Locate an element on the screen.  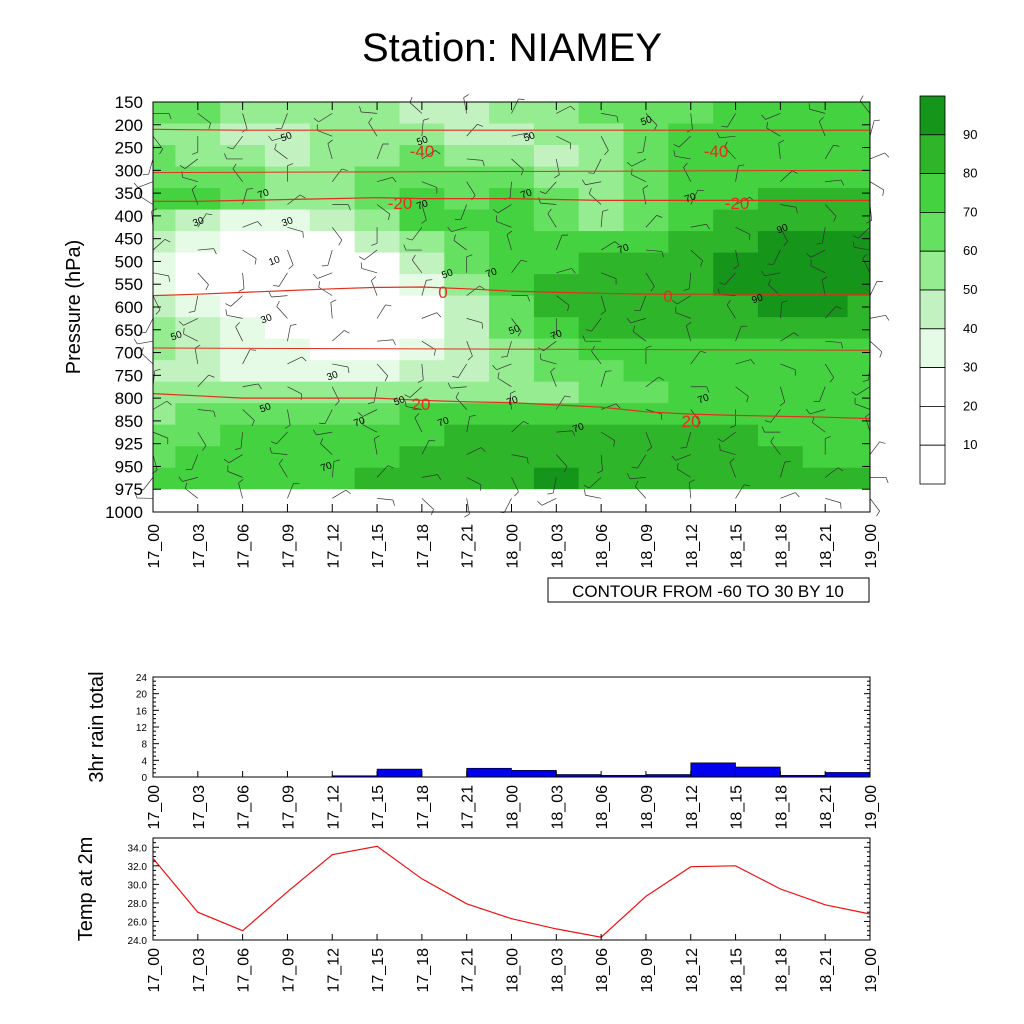
rain-bar is located at coordinates (758, 772).